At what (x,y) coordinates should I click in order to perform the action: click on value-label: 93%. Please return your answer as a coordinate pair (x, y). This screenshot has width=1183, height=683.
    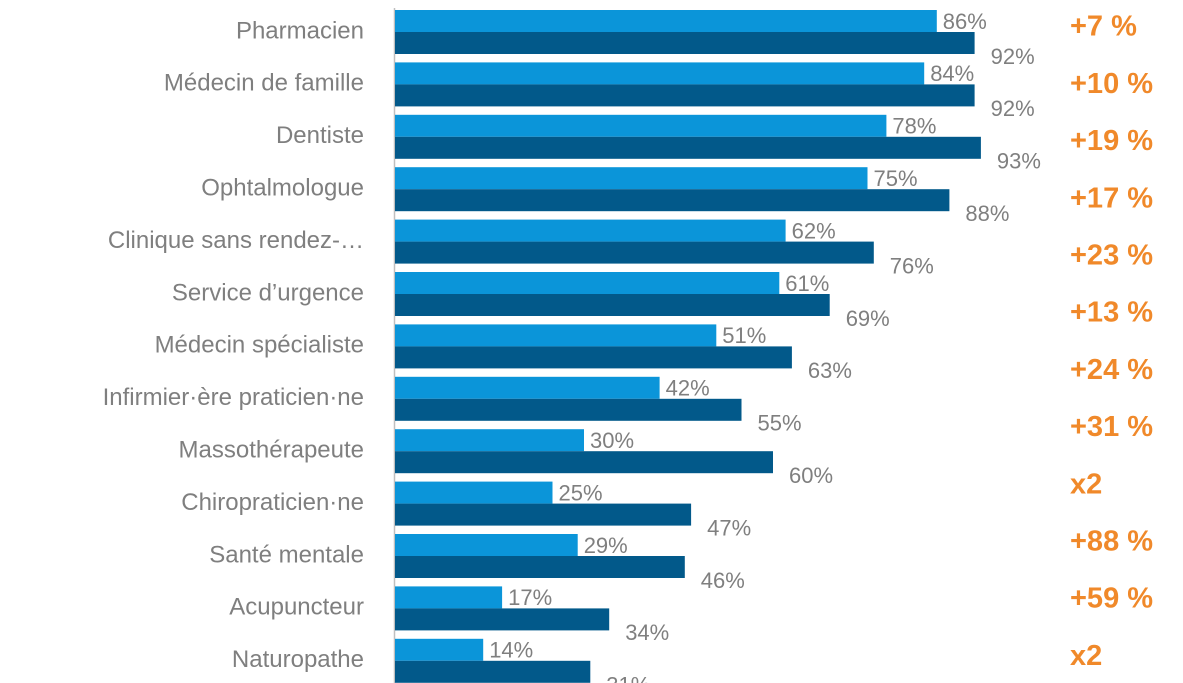
    Looking at the image, I should click on (1019, 161).